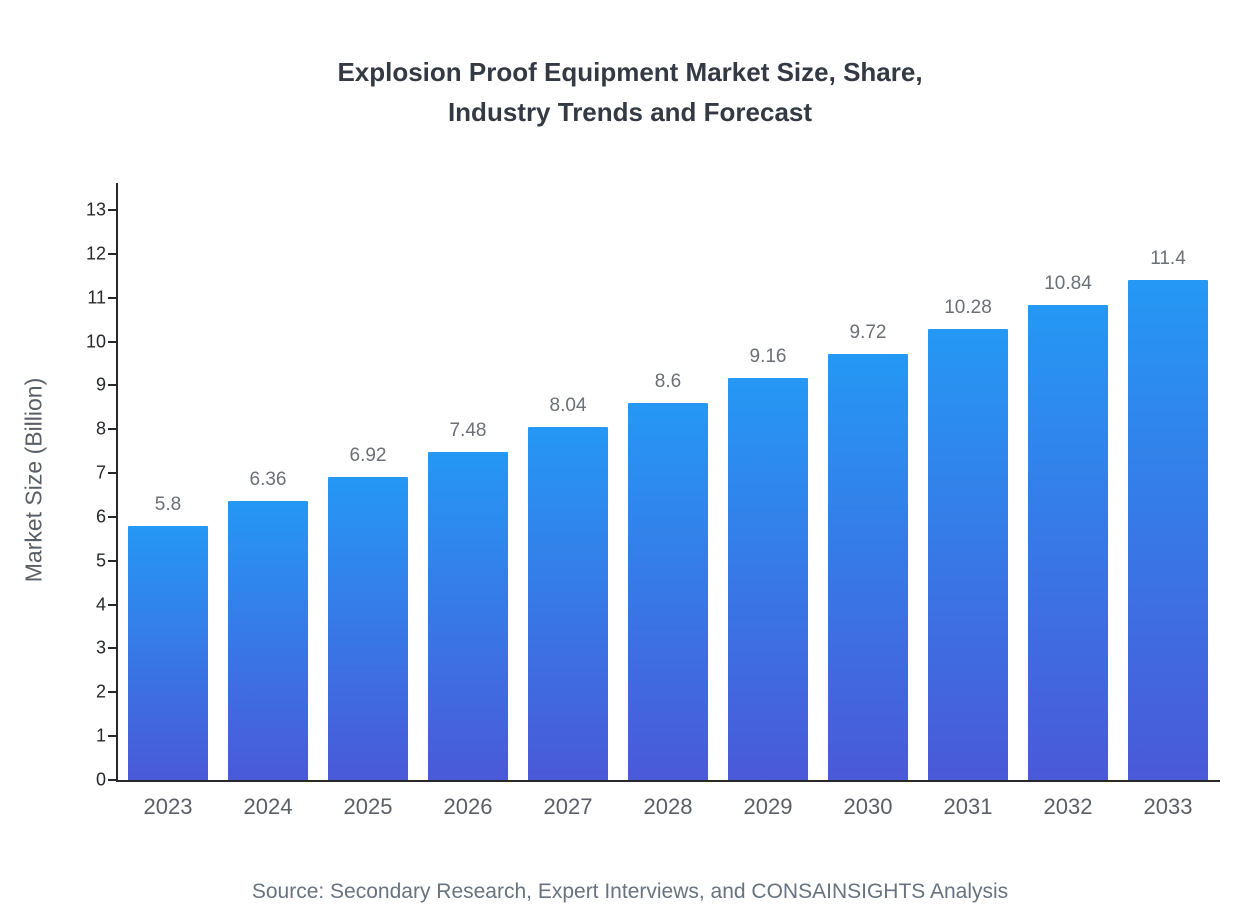 The width and height of the screenshot is (1260, 920). I want to click on y-tick-label: 7, so click(100, 472).